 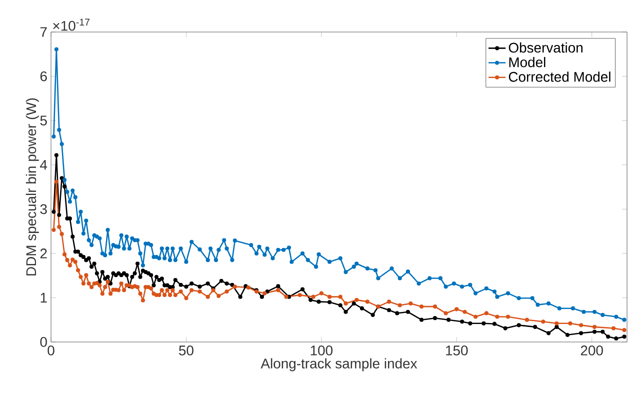 What do you see at coordinates (339, 365) in the screenshot?
I see `x-axis-title: Along-track sample index` at bounding box center [339, 365].